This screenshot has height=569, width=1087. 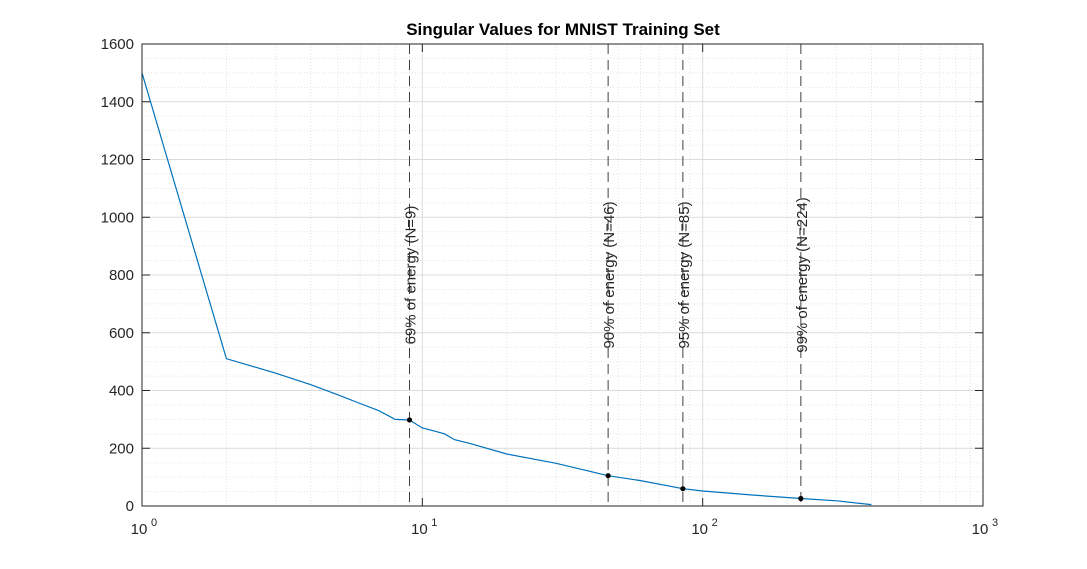 I want to click on y-tick-label: 1000, so click(x=117, y=217).